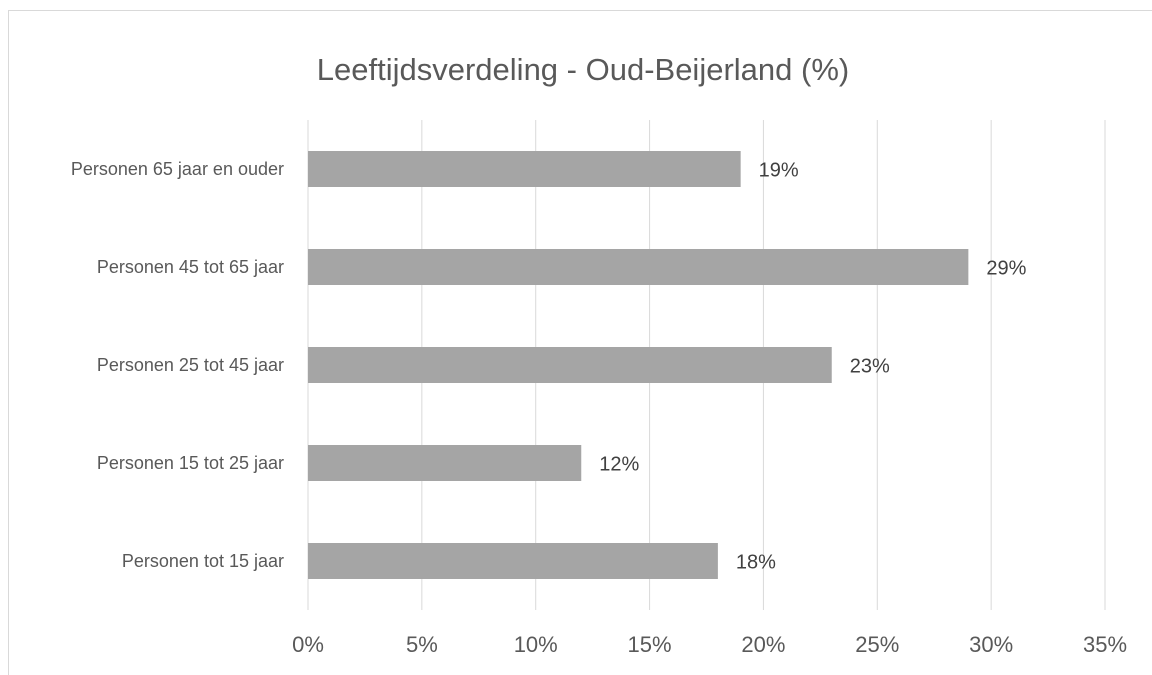  What do you see at coordinates (536, 644) in the screenshot?
I see `x-tick-label: 10%` at bounding box center [536, 644].